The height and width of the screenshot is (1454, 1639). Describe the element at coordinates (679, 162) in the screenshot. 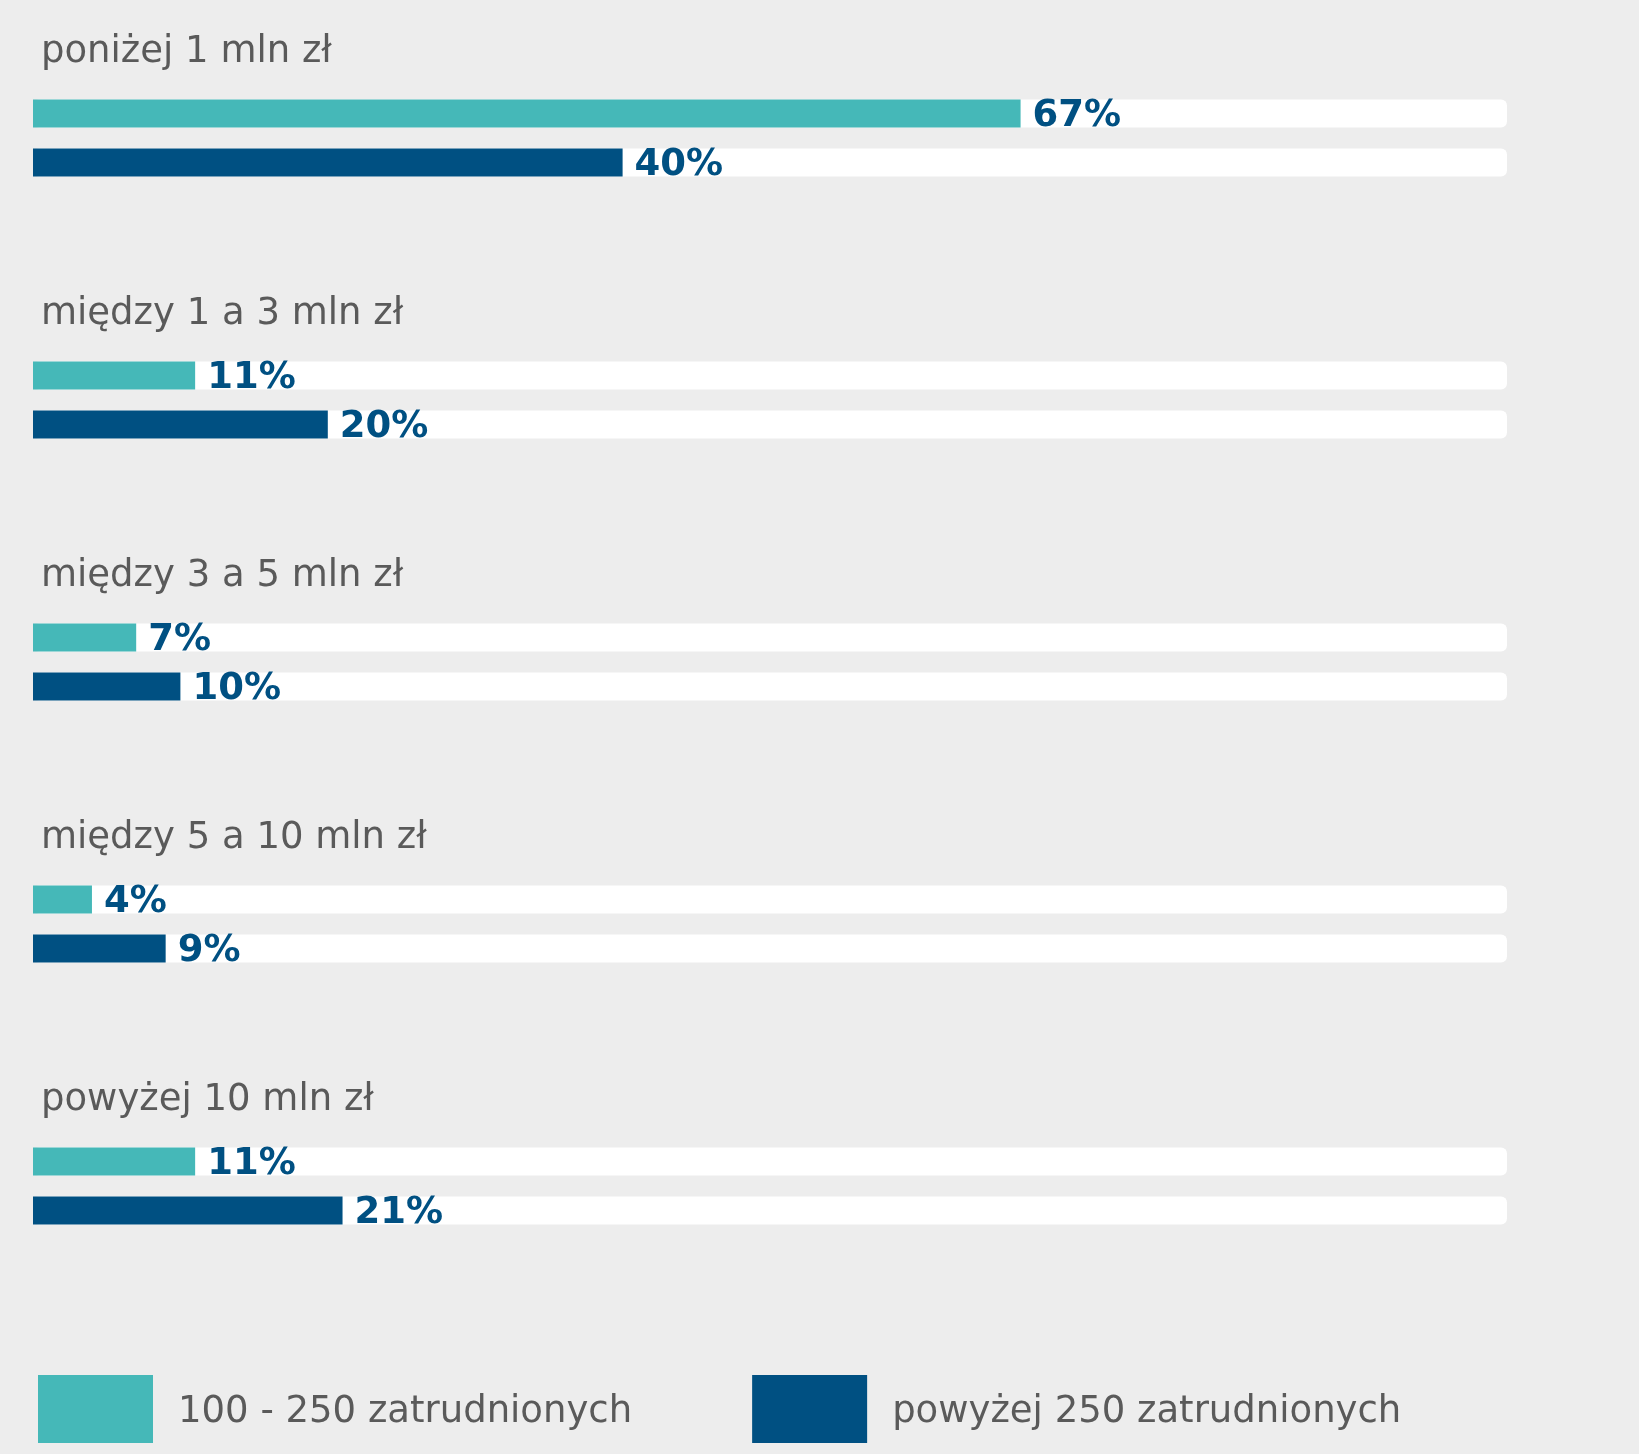

I see `data-label: 40%` at that location.